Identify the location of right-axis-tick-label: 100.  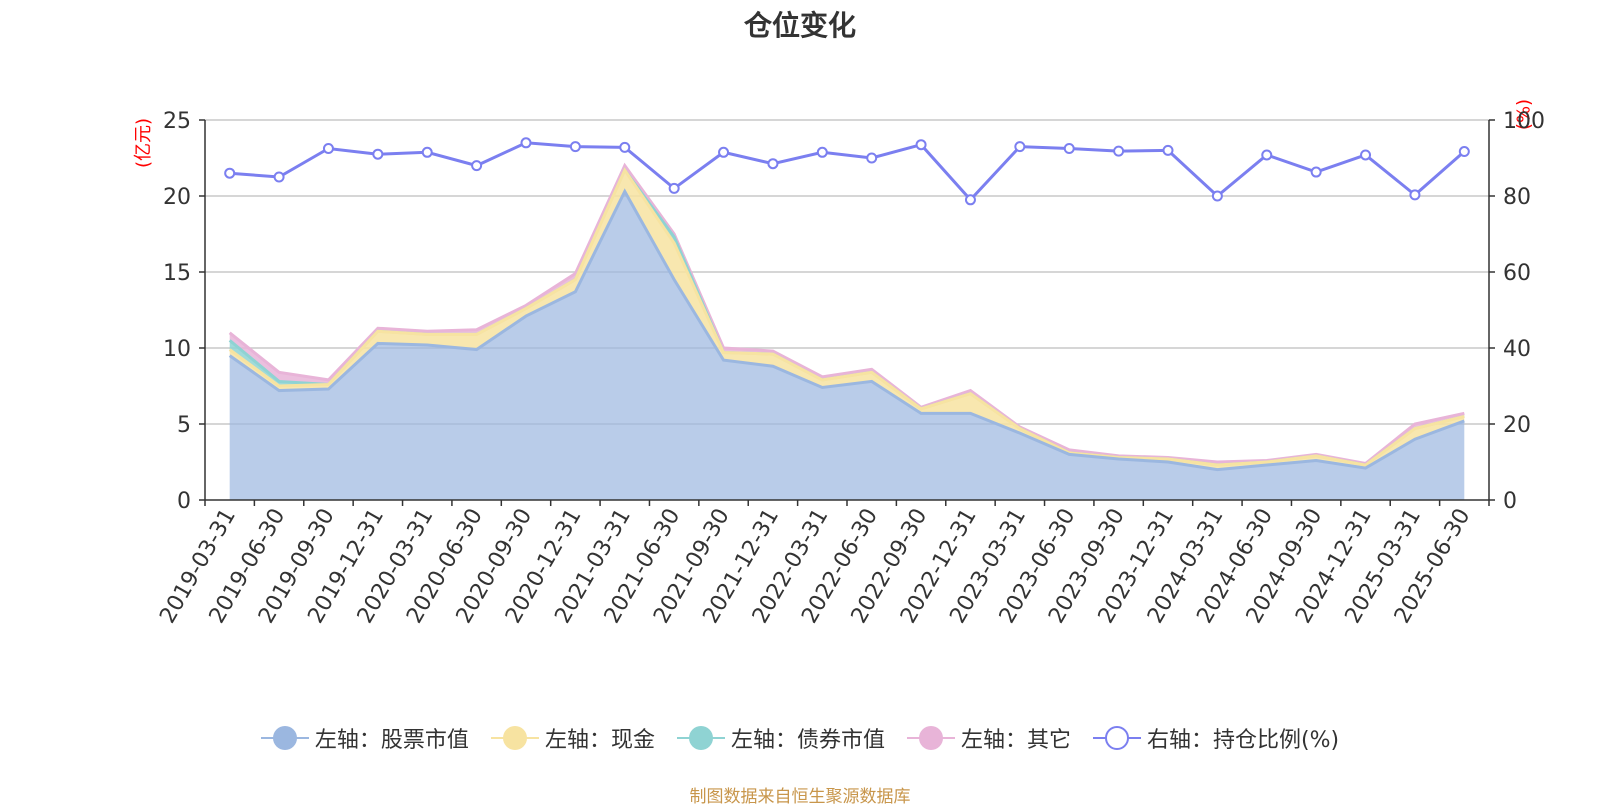
(1524, 121).